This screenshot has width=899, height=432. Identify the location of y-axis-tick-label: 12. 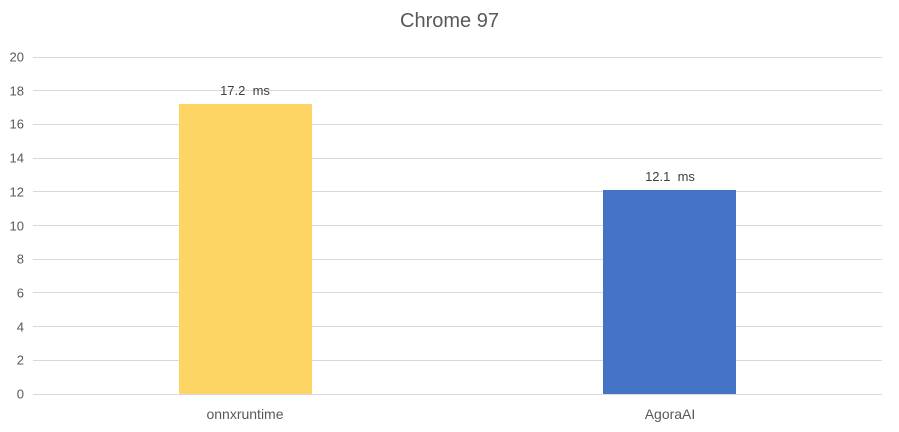
(16, 192).